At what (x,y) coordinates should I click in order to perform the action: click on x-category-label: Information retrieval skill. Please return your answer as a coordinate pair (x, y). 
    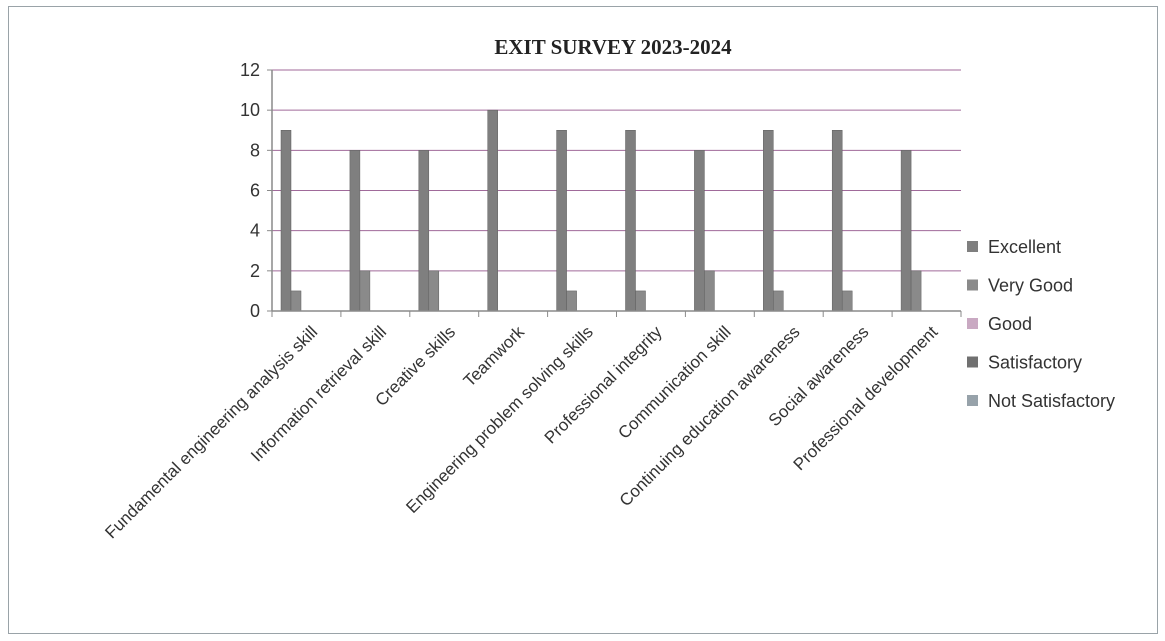
    Looking at the image, I should click on (318, 393).